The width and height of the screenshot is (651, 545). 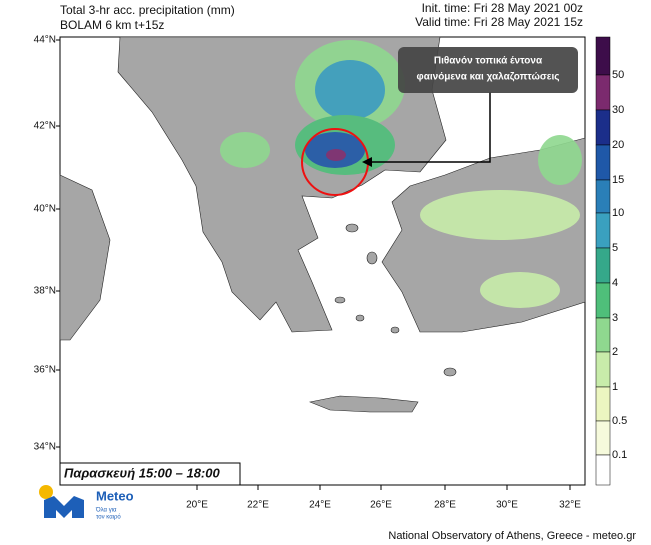 I want to click on lon-label: 22°E, so click(x=258, y=505).